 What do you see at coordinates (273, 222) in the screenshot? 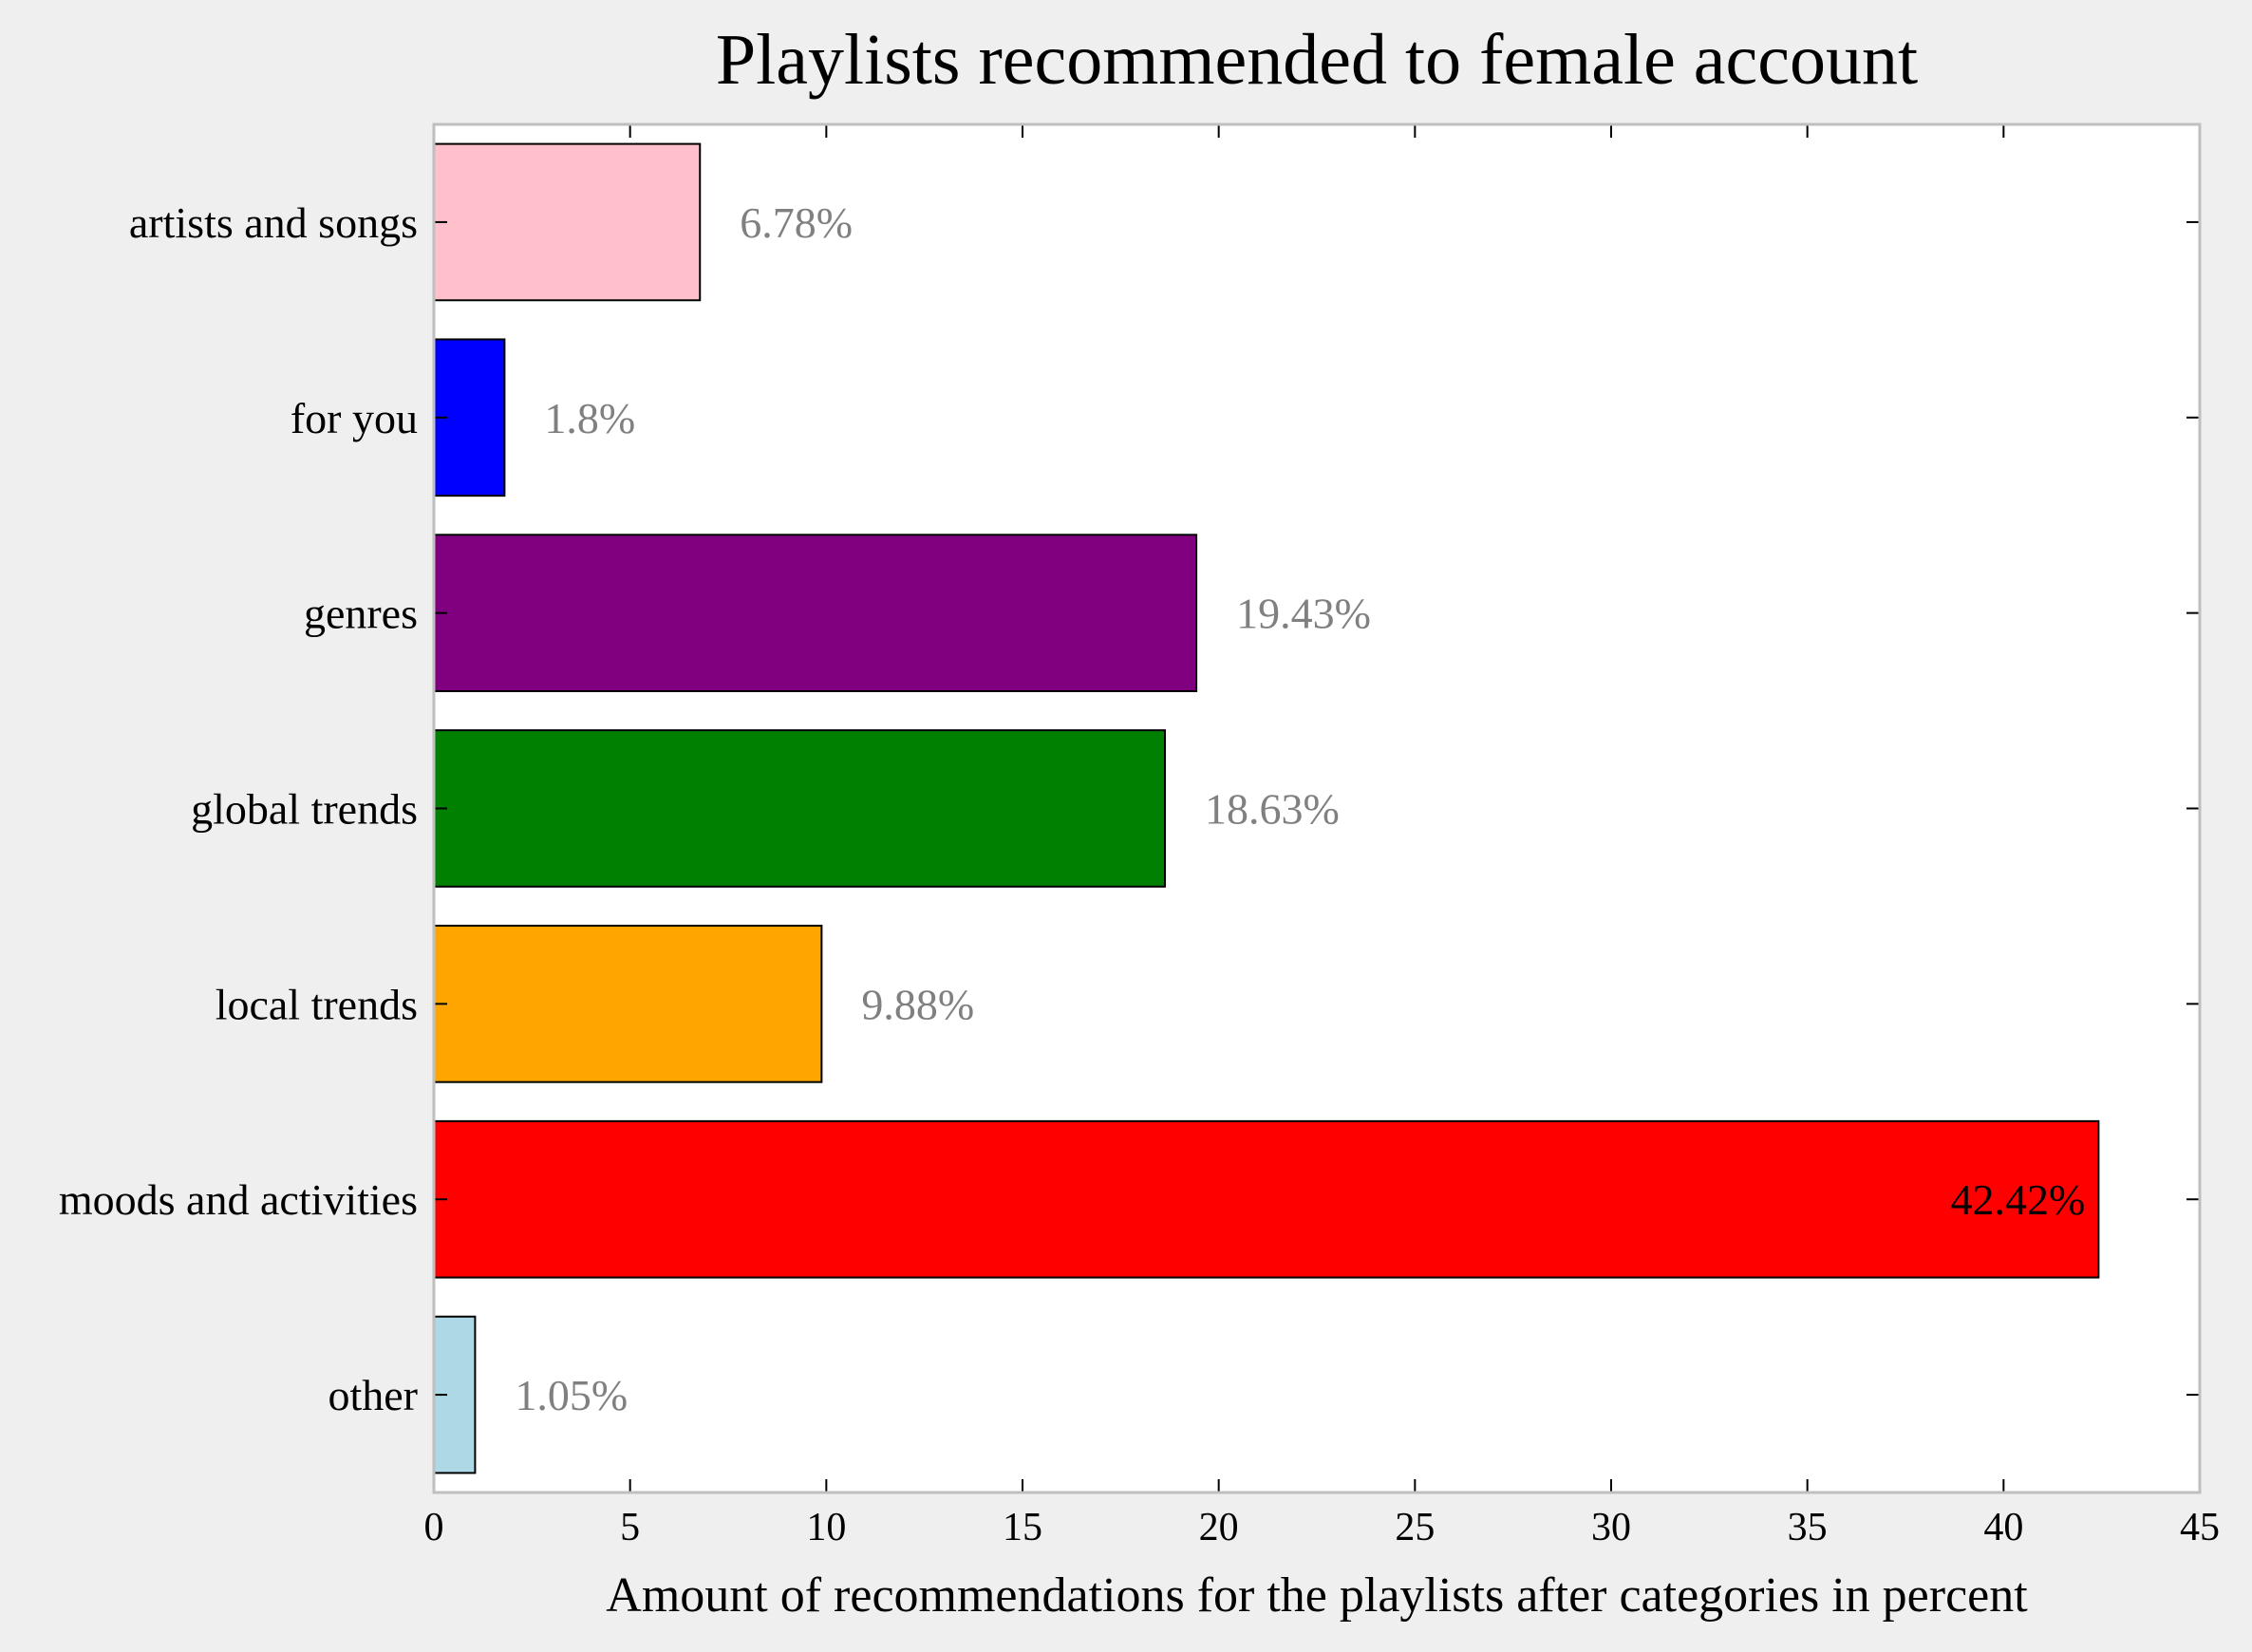
I see `y-tick-label-artists-and-songs: artists and songs` at bounding box center [273, 222].